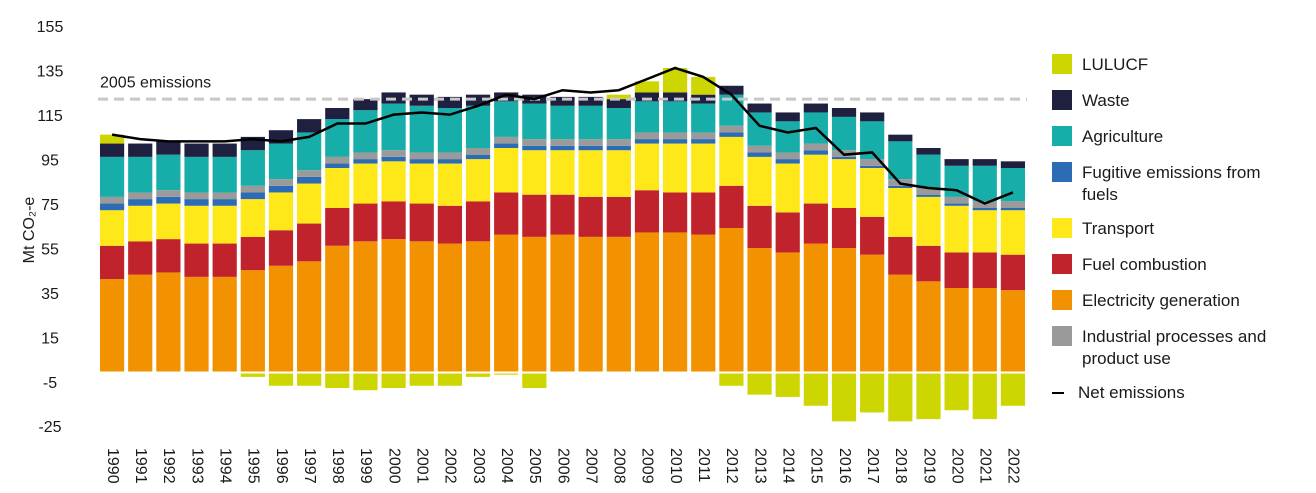  I want to click on y-tick-label: 35, so click(50, 294).